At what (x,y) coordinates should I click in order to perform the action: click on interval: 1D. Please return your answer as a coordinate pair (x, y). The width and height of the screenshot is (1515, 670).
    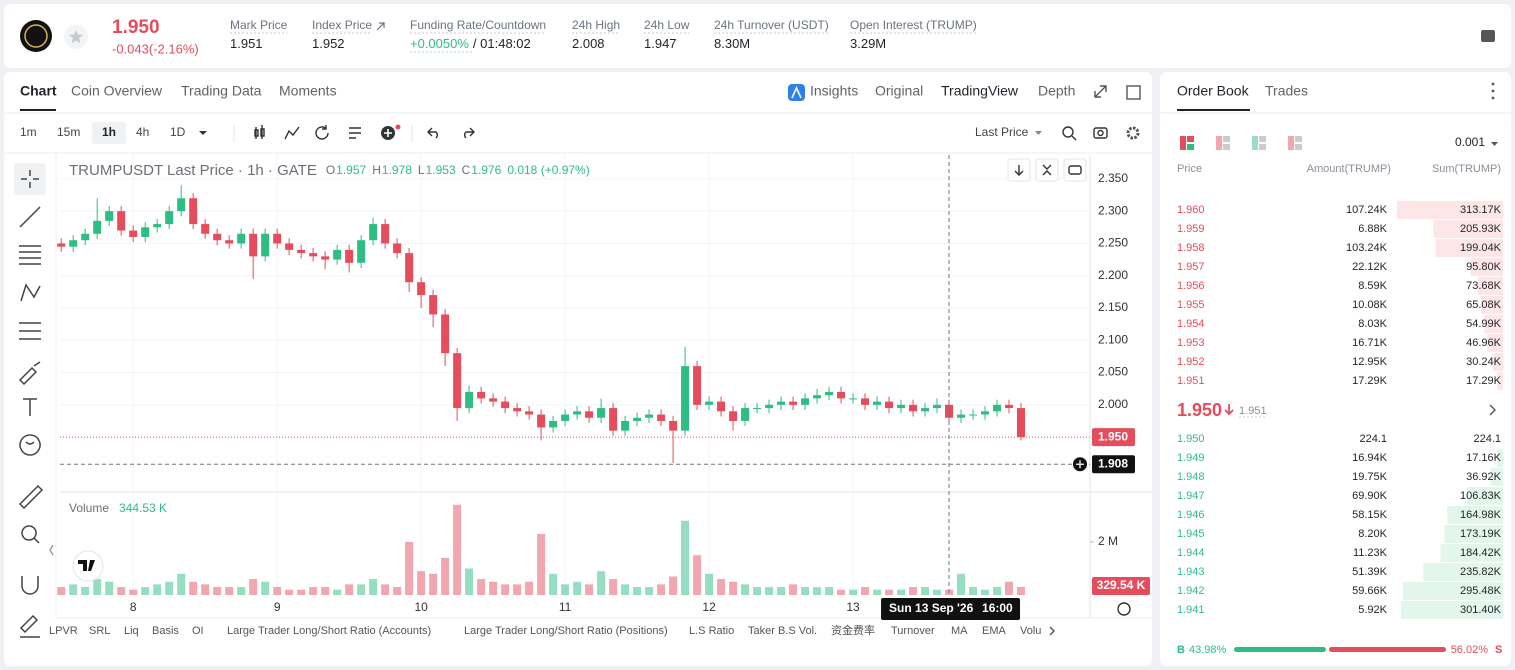
    Looking at the image, I should click on (178, 132).